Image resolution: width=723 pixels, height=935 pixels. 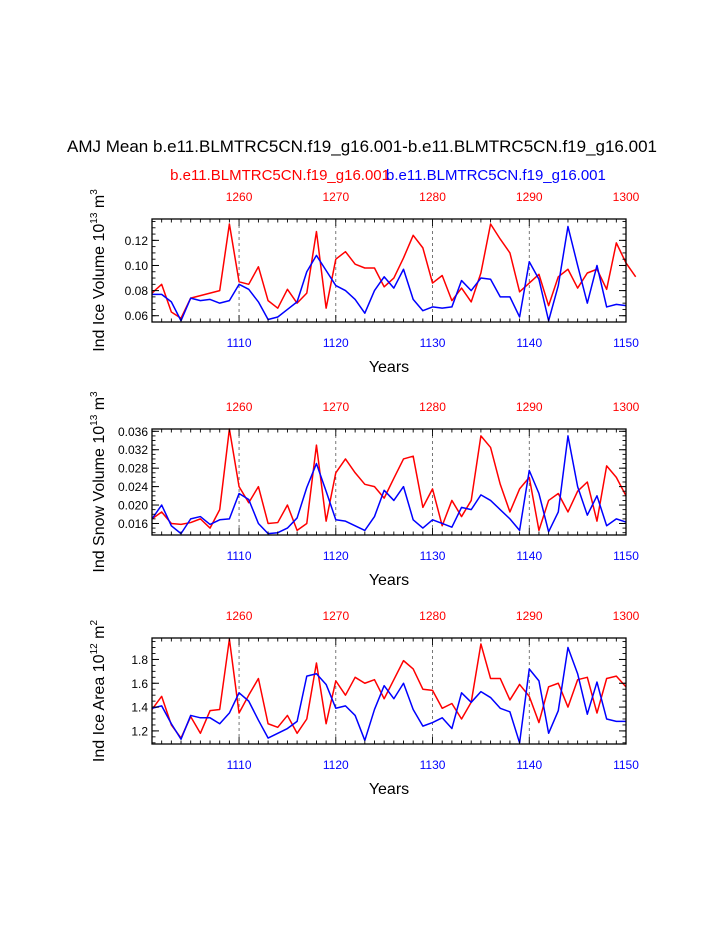 What do you see at coordinates (98, 270) in the screenshot?
I see `y-axis-label: Ind Ice Volume 1013 m3` at bounding box center [98, 270].